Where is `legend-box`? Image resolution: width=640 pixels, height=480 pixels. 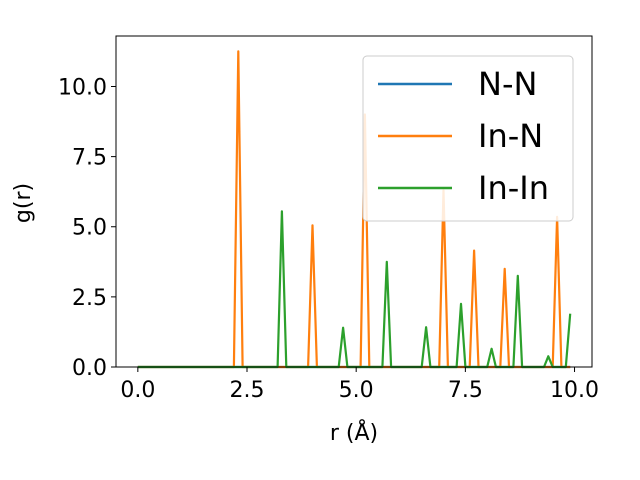
legend-box is located at coordinates (468, 138).